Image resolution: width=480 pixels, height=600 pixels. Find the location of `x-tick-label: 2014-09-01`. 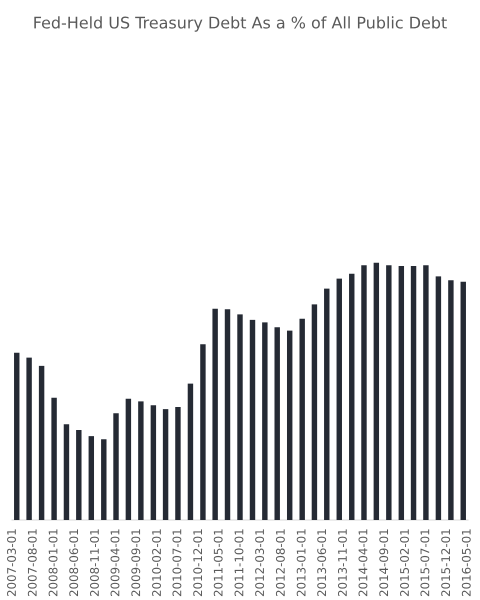

x-tick-label: 2014-09-01 is located at coordinates (383, 562).